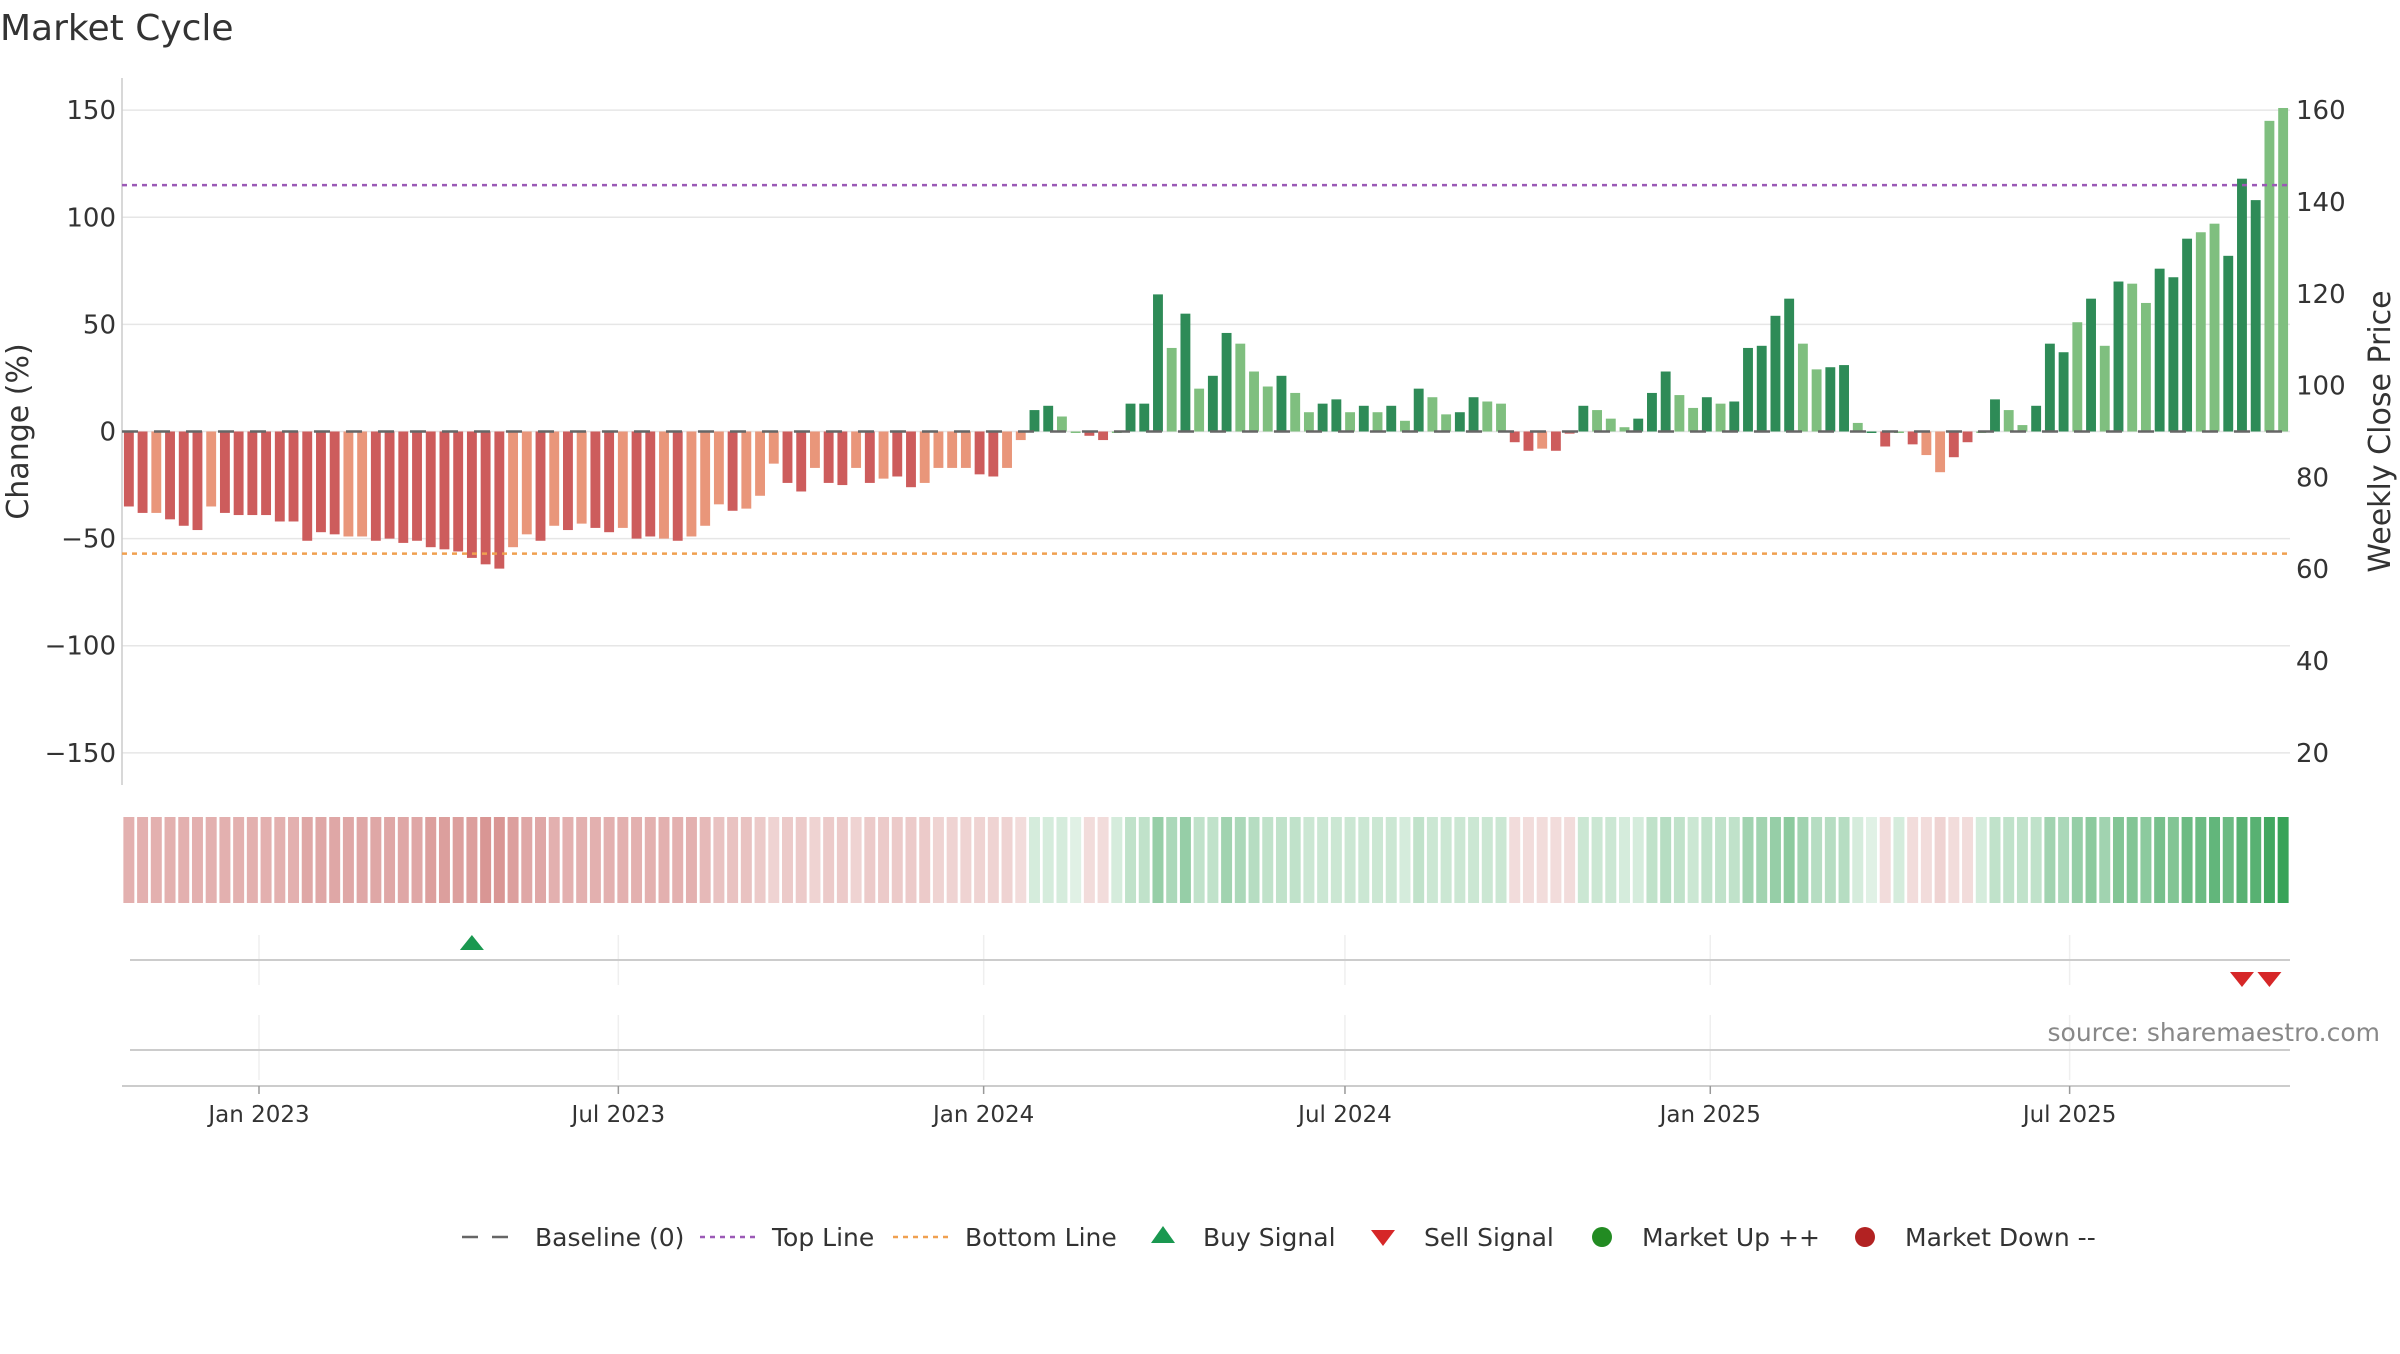 Image resolution: width=2400 pixels, height=1354 pixels. Describe the element at coordinates (99, 325) in the screenshot. I see `y-tick-label: 50` at that location.